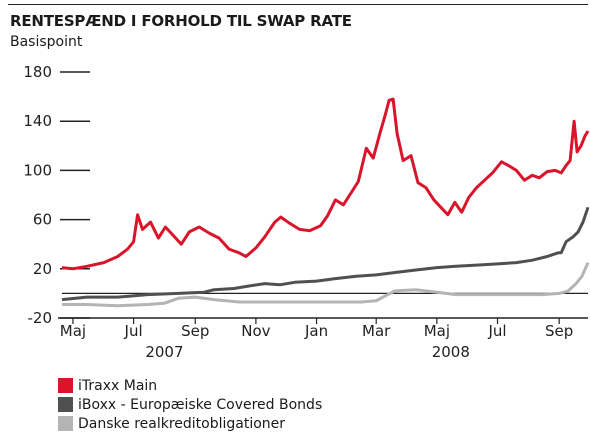 The height and width of the screenshot is (433, 590). What do you see at coordinates (376, 331) in the screenshot?
I see `x-tick-label: Mar` at bounding box center [376, 331].